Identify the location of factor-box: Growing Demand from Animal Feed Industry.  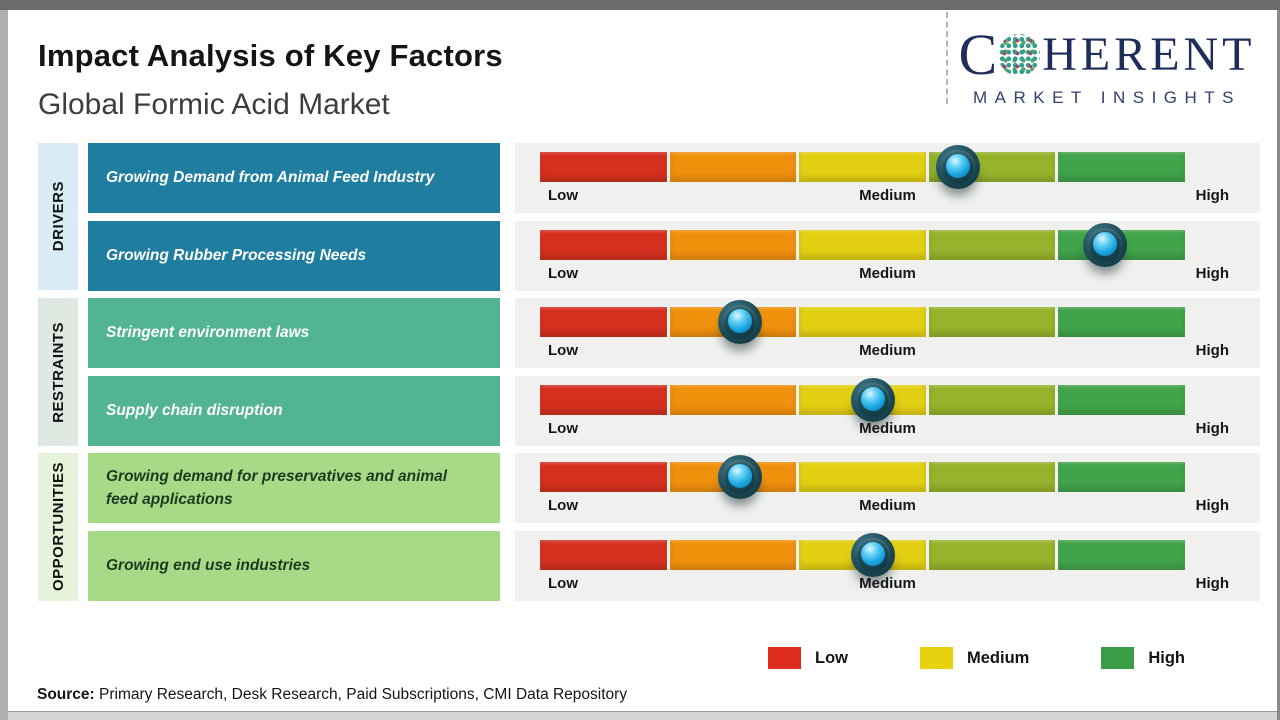
(294, 178).